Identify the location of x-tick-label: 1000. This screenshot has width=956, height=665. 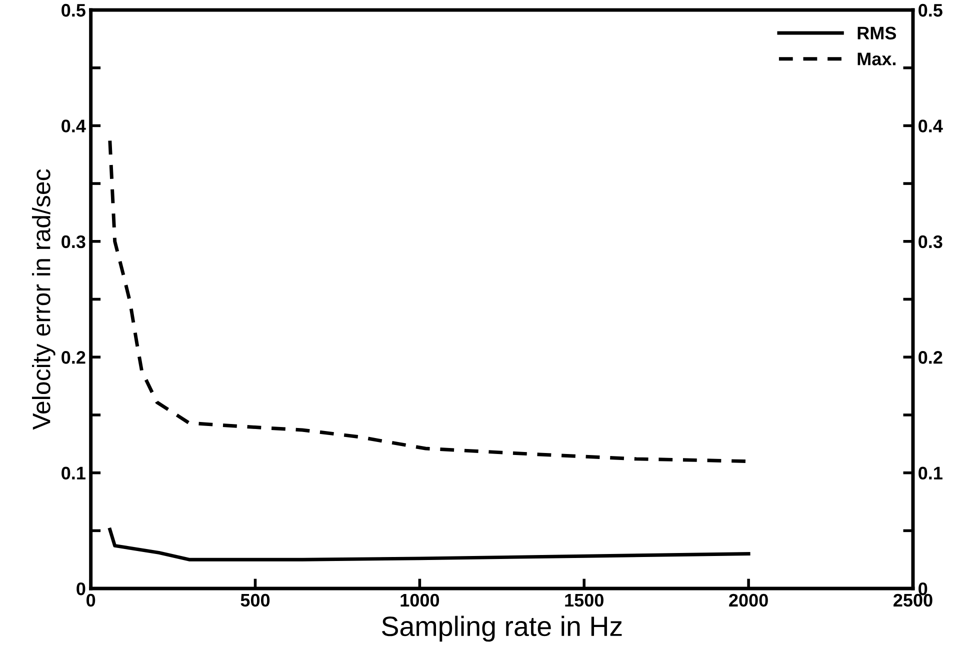
(420, 600).